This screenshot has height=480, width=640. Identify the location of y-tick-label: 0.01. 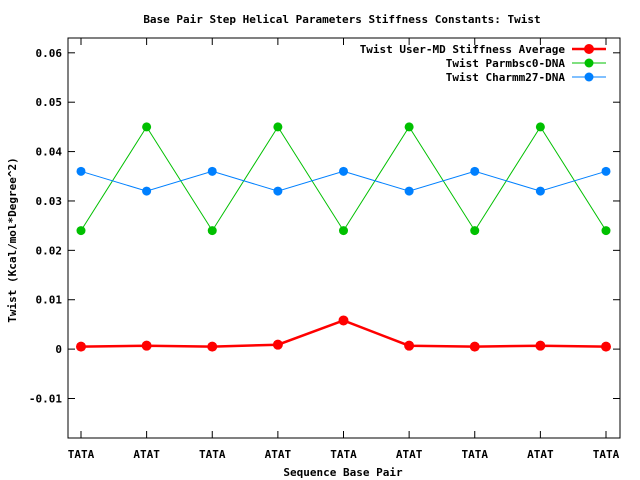
(49, 300).